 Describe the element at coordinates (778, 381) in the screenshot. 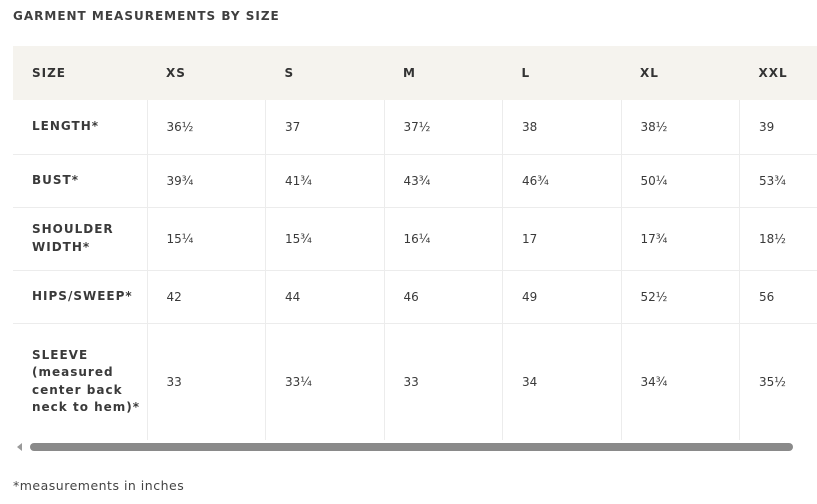

I see `table-cell: 35½` at that location.